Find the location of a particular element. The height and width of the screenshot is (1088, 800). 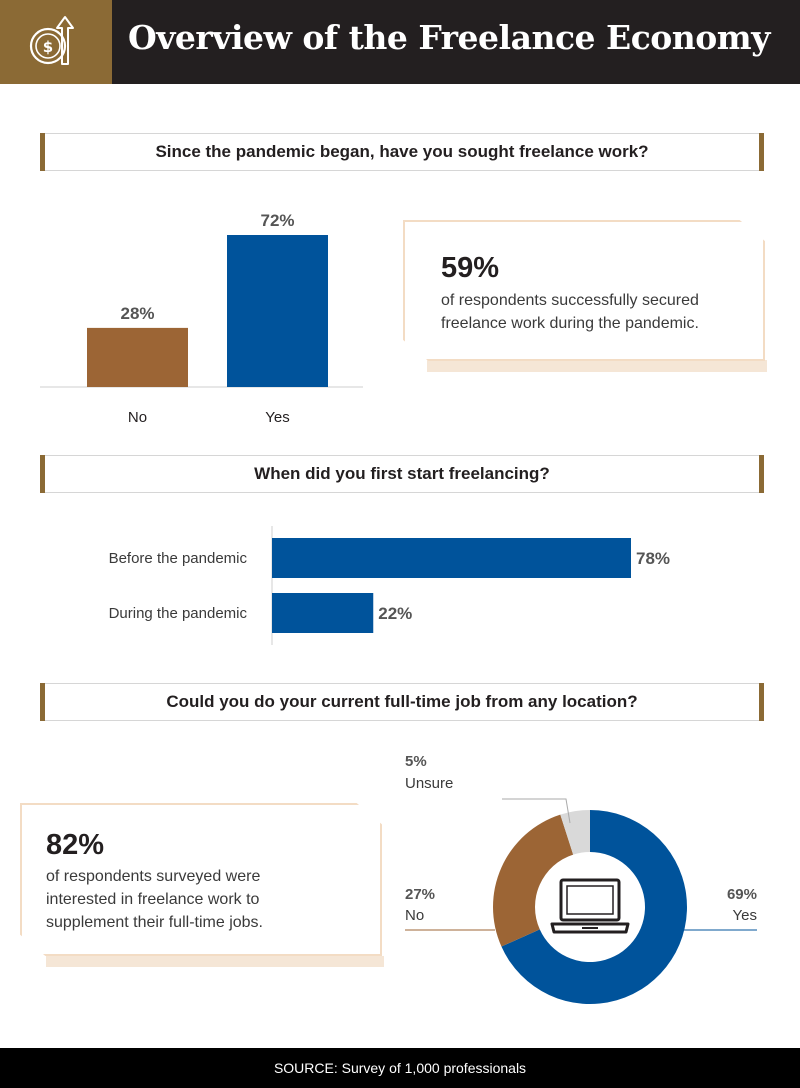

footer-source: SOURCE: Survey of 1,000 professionals is located at coordinates (400, 1068).